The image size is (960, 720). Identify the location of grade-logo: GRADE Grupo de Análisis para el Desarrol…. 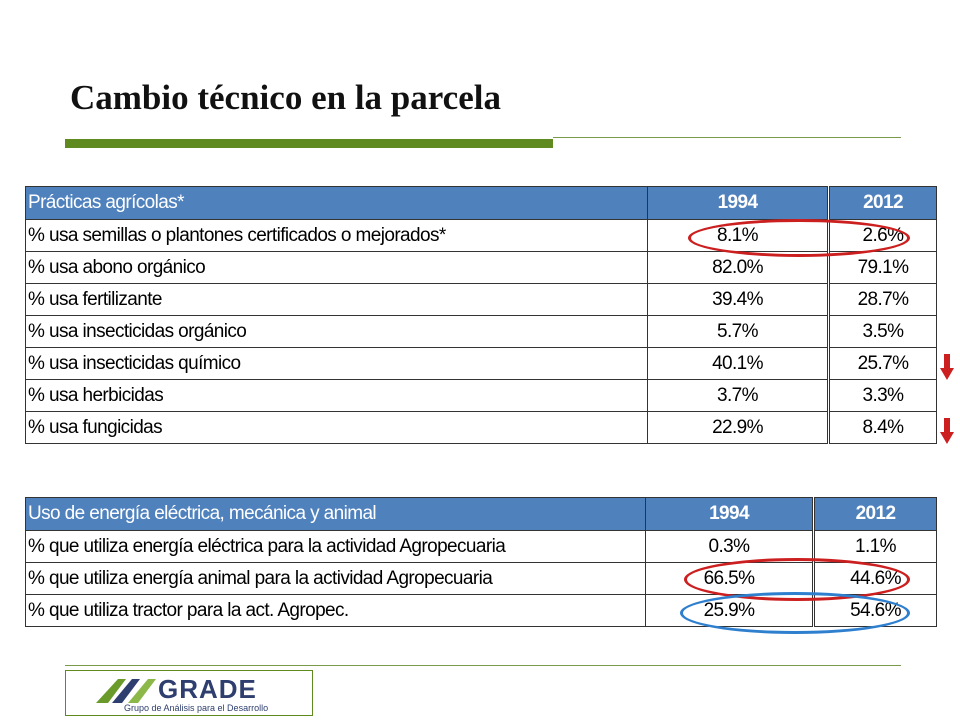
(189, 693).